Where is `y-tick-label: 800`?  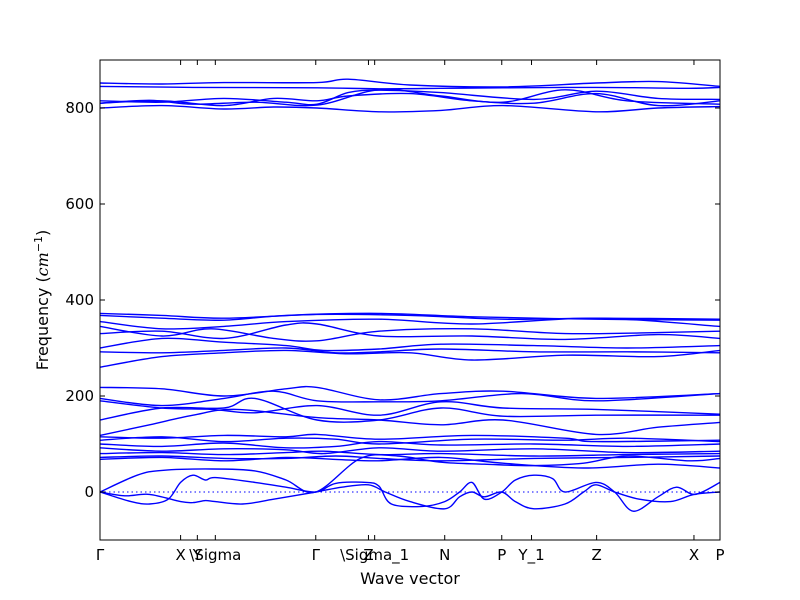 y-tick-label: 800 is located at coordinates (79, 108).